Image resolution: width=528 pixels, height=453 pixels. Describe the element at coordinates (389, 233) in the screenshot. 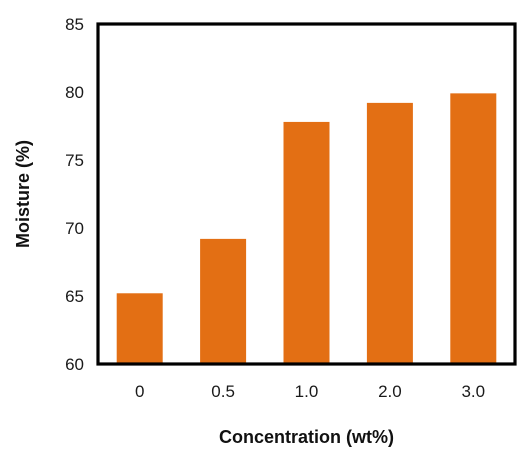

I see `bar-2.0` at that location.